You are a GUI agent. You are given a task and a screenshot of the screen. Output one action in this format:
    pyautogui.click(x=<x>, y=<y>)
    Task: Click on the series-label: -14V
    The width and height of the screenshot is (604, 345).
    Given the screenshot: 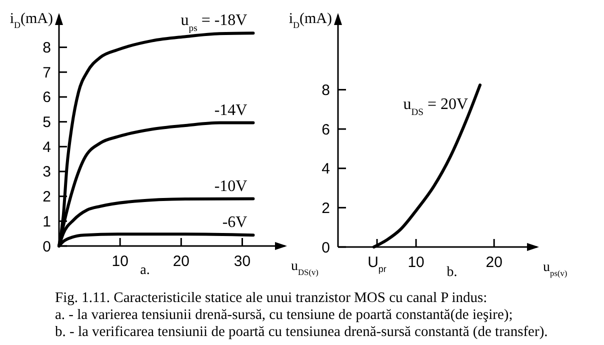 What is the action you would take?
    pyautogui.click(x=231, y=110)
    